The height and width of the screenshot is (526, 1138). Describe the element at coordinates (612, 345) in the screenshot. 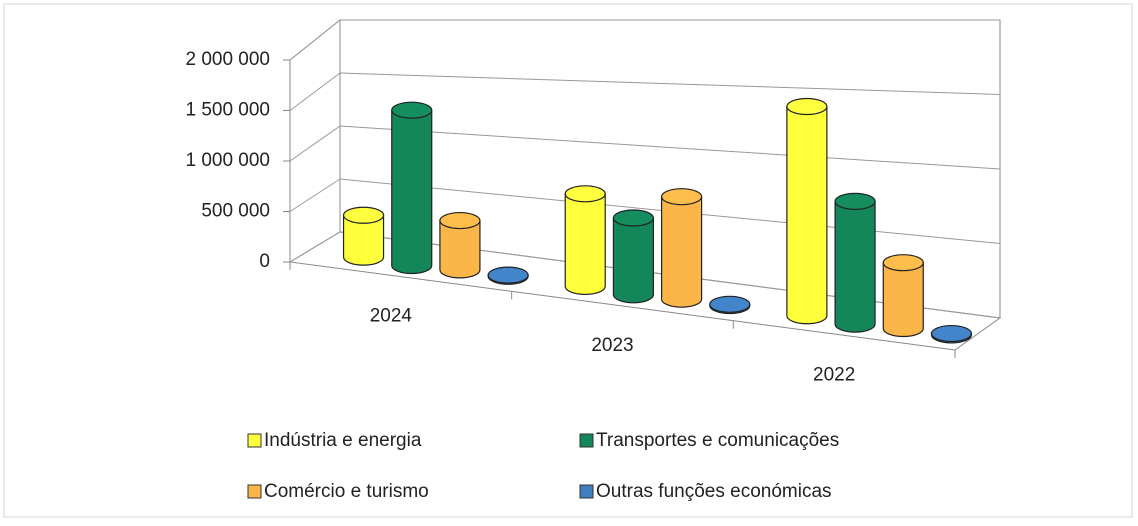

I see `x-tick-label: 2023` at that location.